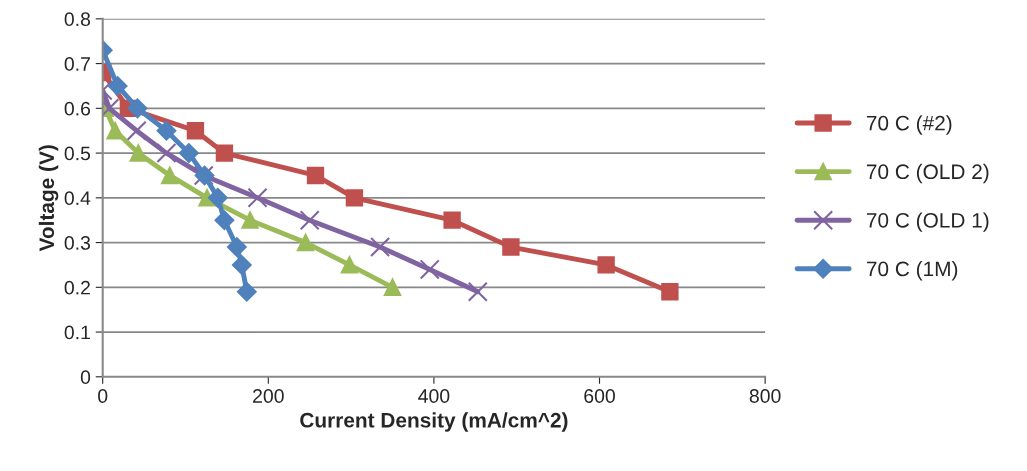 Image resolution: width=1027 pixels, height=471 pixels. Describe the element at coordinates (434, 396) in the screenshot. I see `x-tick-label: 400` at that location.